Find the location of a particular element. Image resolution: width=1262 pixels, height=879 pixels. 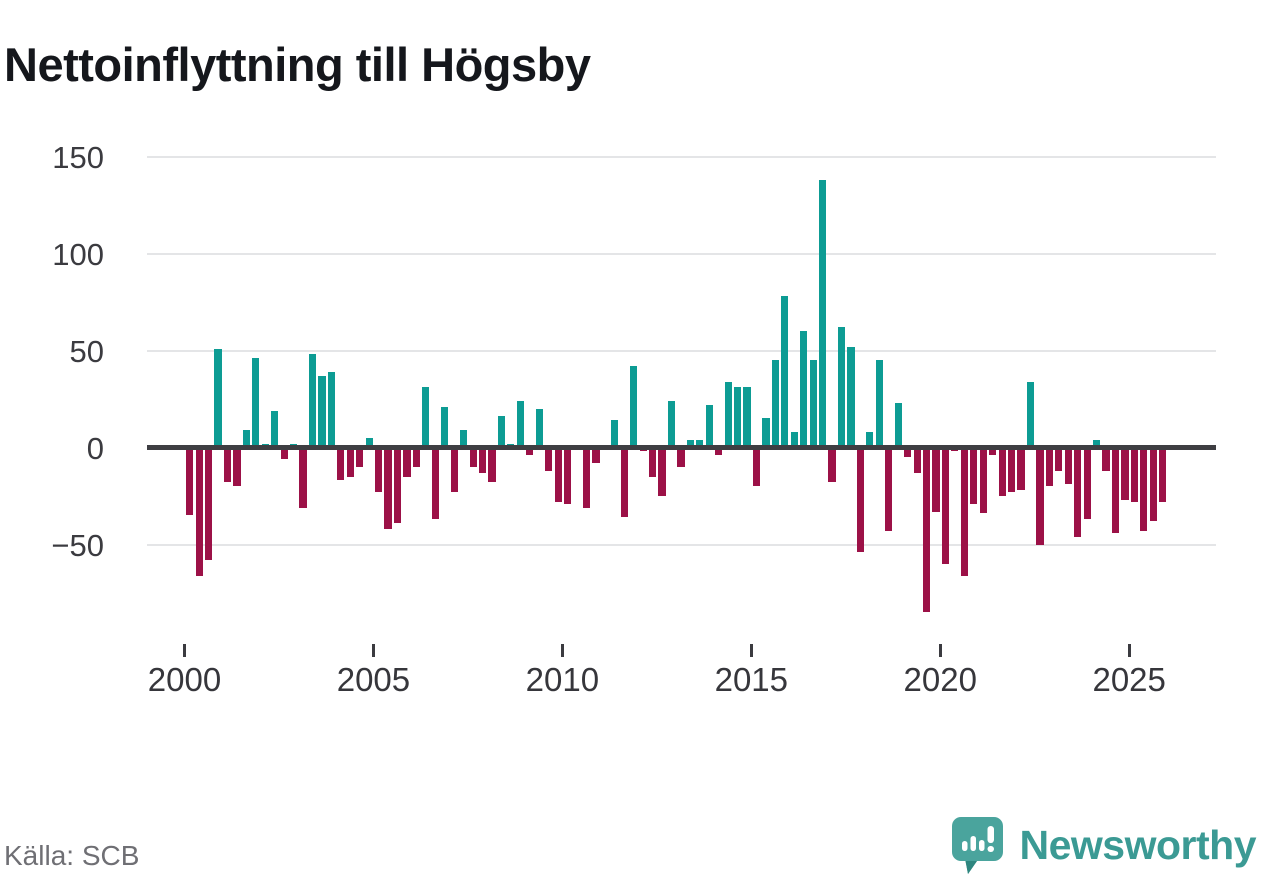

bar-2005Q1 is located at coordinates (379, 470).